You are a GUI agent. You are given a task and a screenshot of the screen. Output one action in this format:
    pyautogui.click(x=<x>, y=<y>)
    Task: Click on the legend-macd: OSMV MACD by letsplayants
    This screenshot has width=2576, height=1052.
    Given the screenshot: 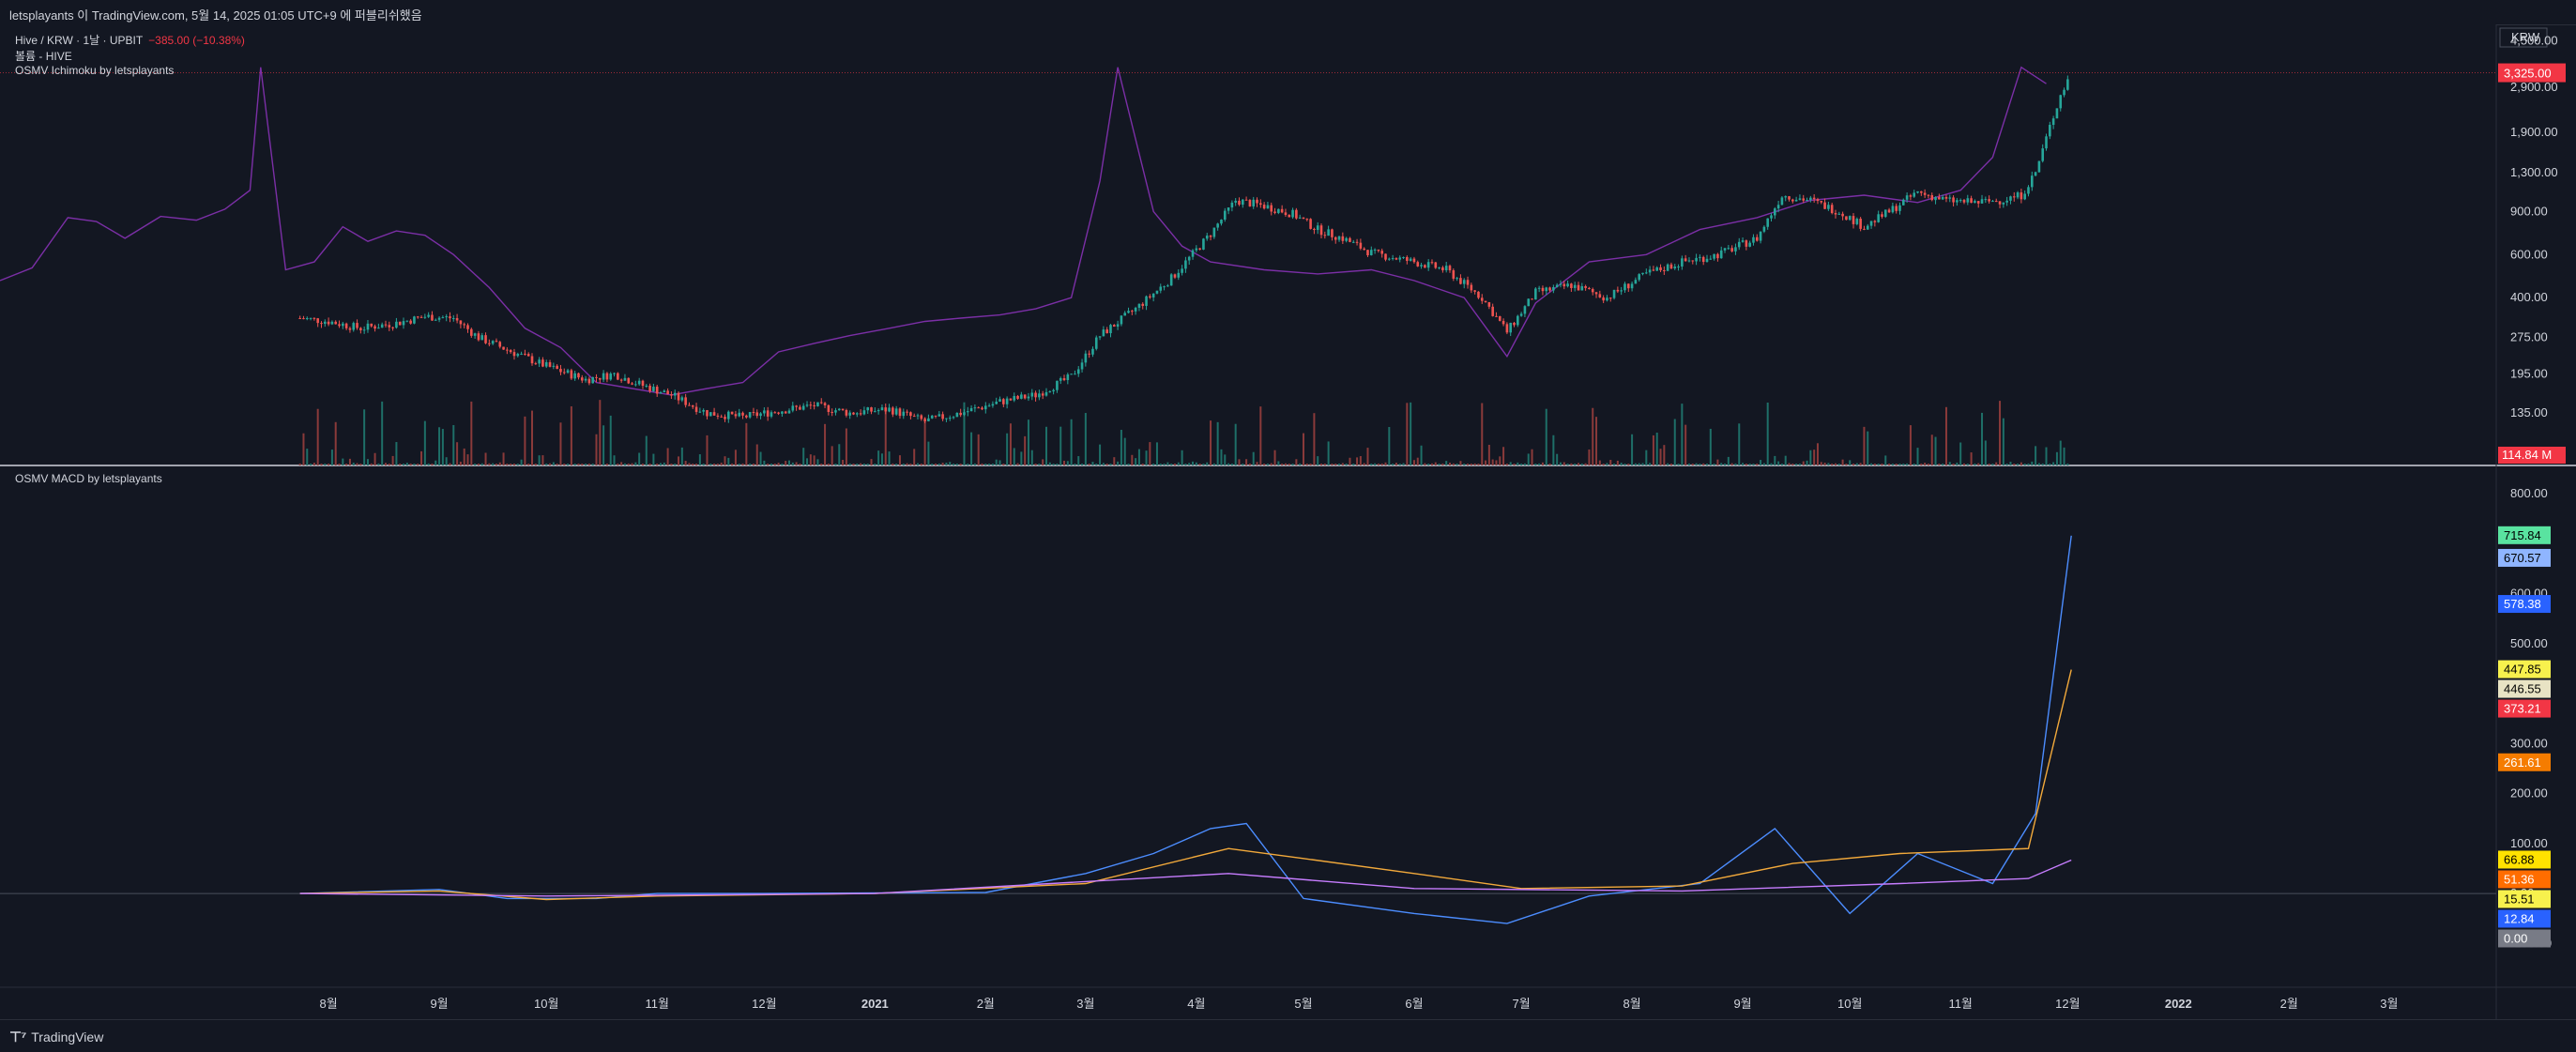 What is the action you would take?
    pyautogui.click(x=88, y=478)
    